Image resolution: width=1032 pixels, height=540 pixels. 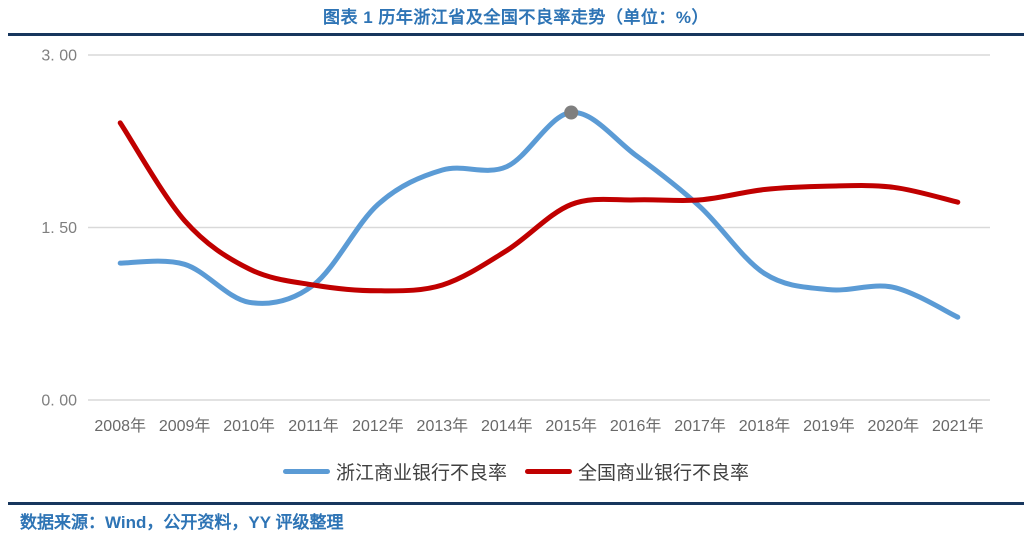 I want to click on x-tick-label: 2021年, so click(x=958, y=426).